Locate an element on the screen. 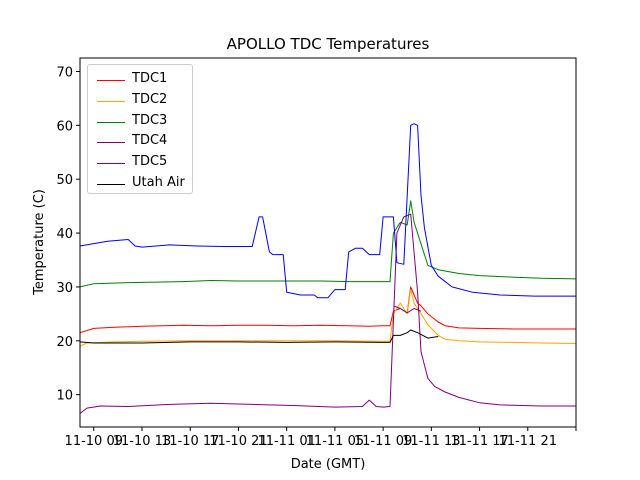 The image size is (640, 480). legend-item: TDC2 is located at coordinates (140, 100).